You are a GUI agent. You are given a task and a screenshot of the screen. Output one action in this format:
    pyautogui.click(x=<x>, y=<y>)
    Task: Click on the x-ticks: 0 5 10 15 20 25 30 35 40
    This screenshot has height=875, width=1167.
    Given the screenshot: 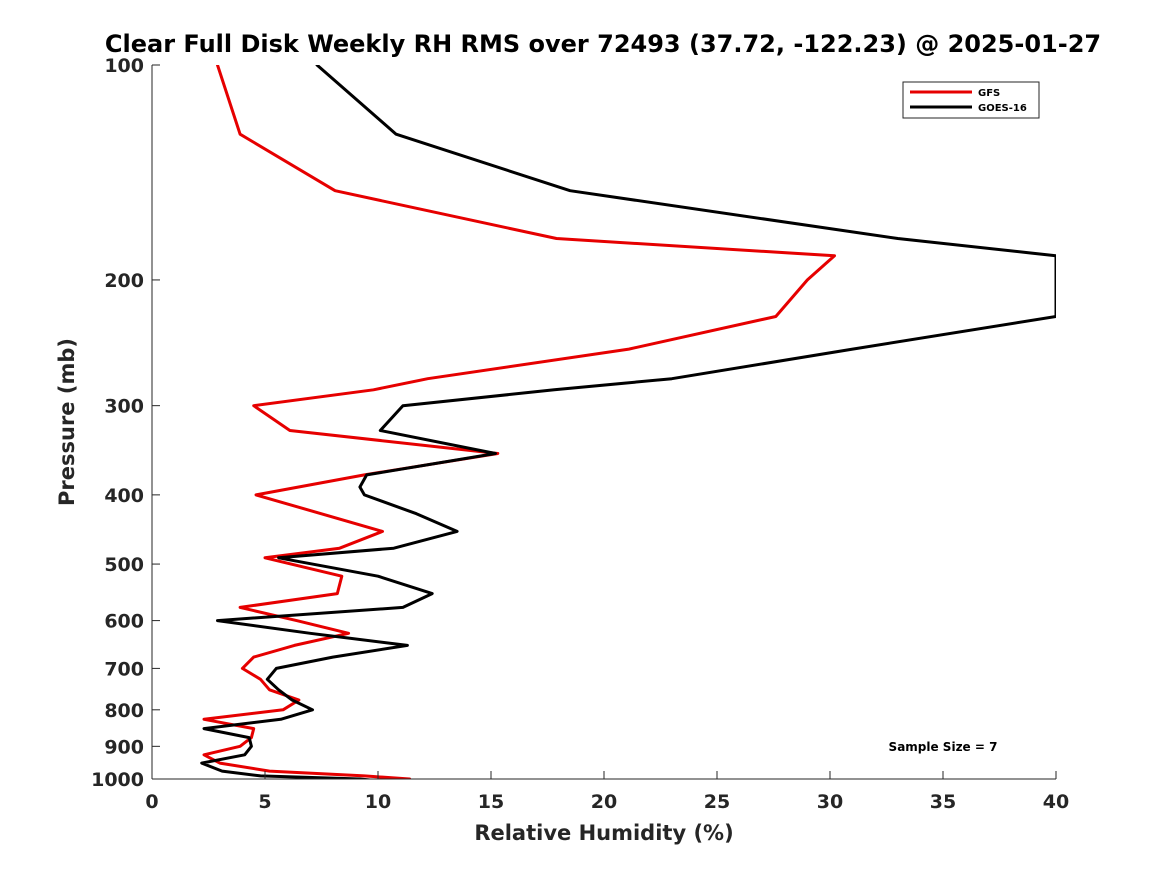 What is the action you would take?
    pyautogui.click(x=607, y=792)
    